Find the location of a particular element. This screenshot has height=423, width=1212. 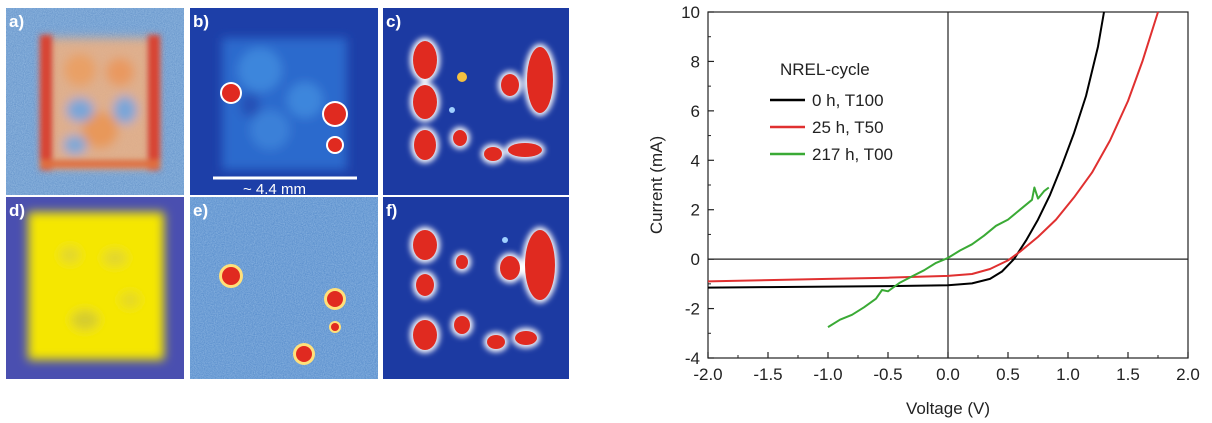

y-tick-label: 4 is located at coordinates (695, 160).